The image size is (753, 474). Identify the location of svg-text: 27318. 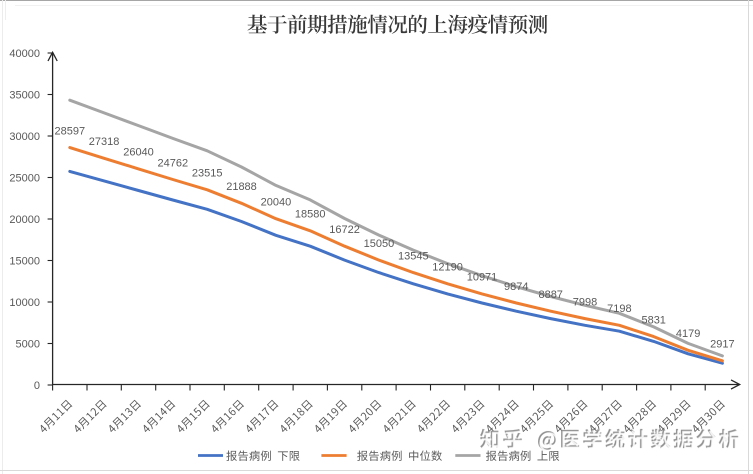
(104, 142).